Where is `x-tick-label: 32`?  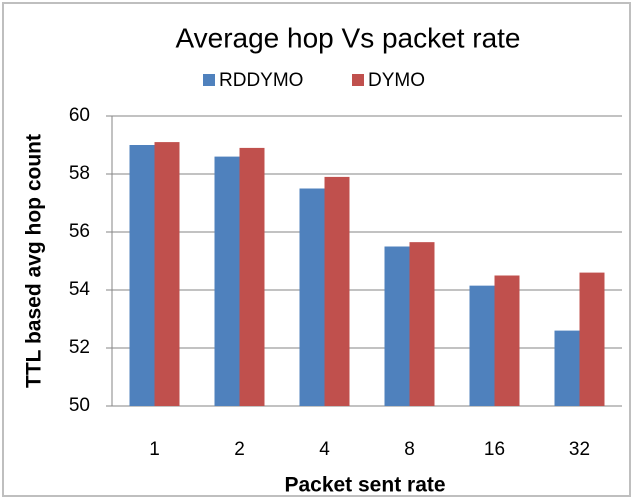
x-tick-label: 32 is located at coordinates (579, 449).